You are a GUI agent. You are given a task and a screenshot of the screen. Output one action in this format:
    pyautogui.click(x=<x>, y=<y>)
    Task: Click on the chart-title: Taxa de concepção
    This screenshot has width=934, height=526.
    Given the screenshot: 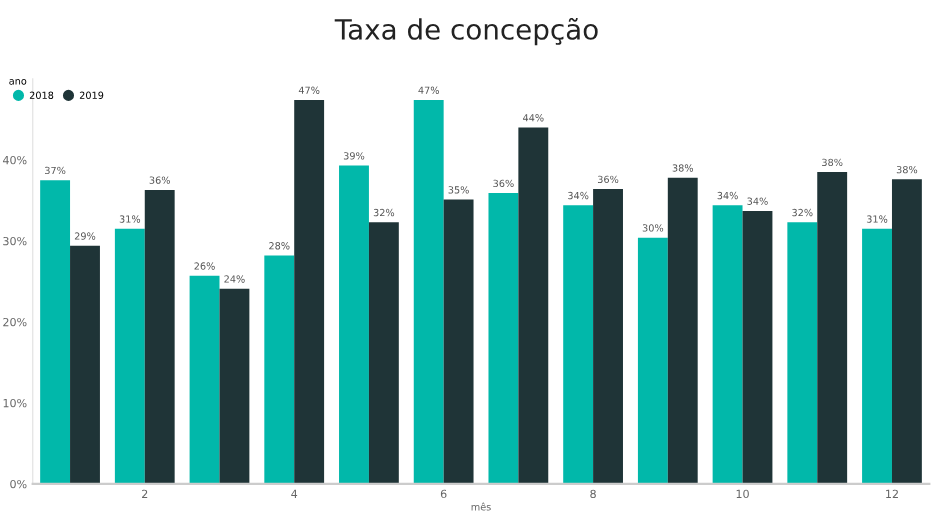 What is the action you would take?
    pyautogui.click(x=466, y=31)
    